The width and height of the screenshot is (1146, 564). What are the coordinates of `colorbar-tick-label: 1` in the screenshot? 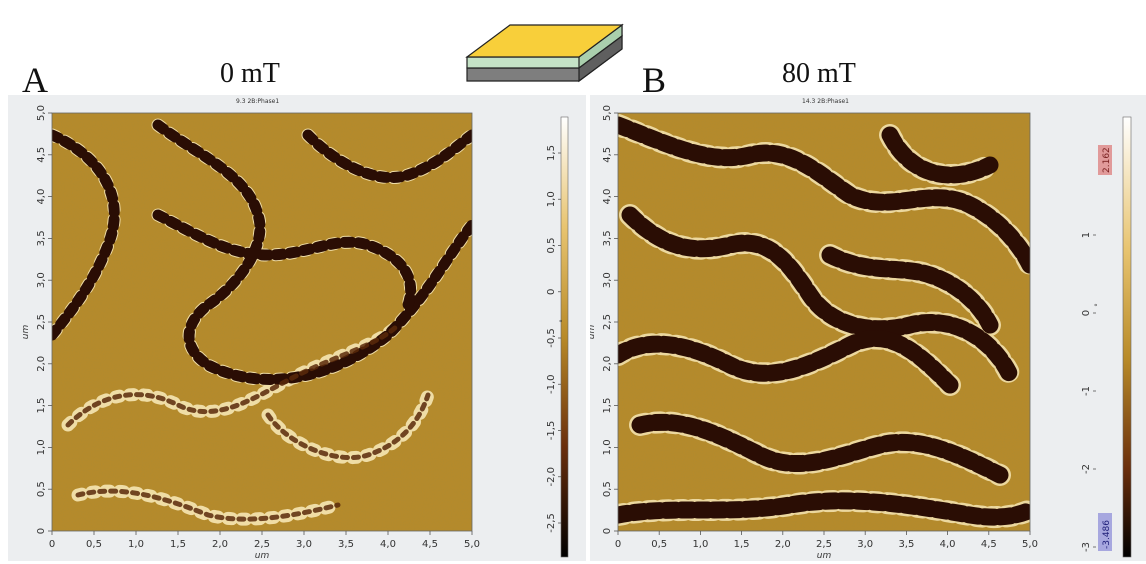 It's located at (1086, 235).